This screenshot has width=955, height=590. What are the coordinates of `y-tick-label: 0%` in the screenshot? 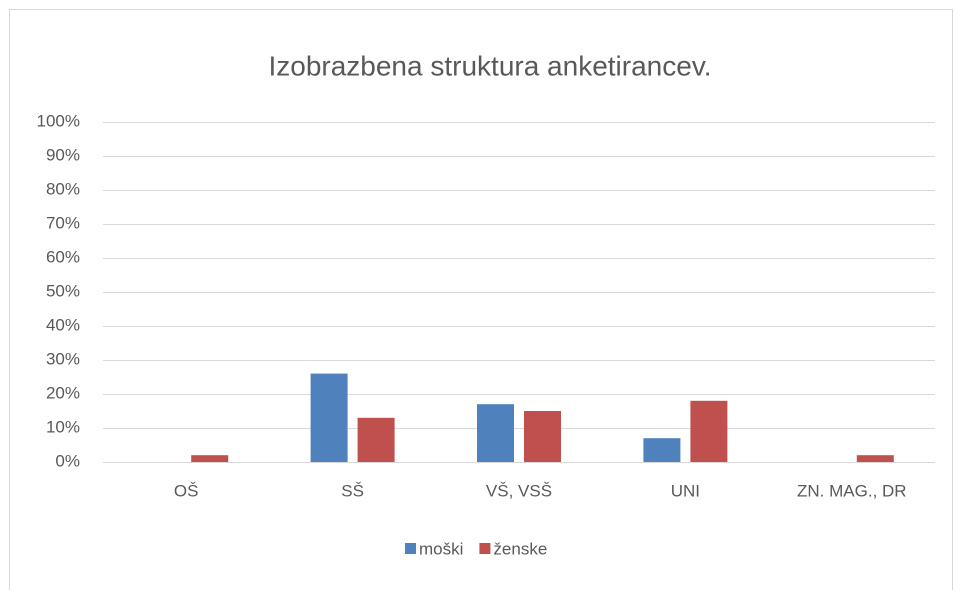 It's located at (67, 460).